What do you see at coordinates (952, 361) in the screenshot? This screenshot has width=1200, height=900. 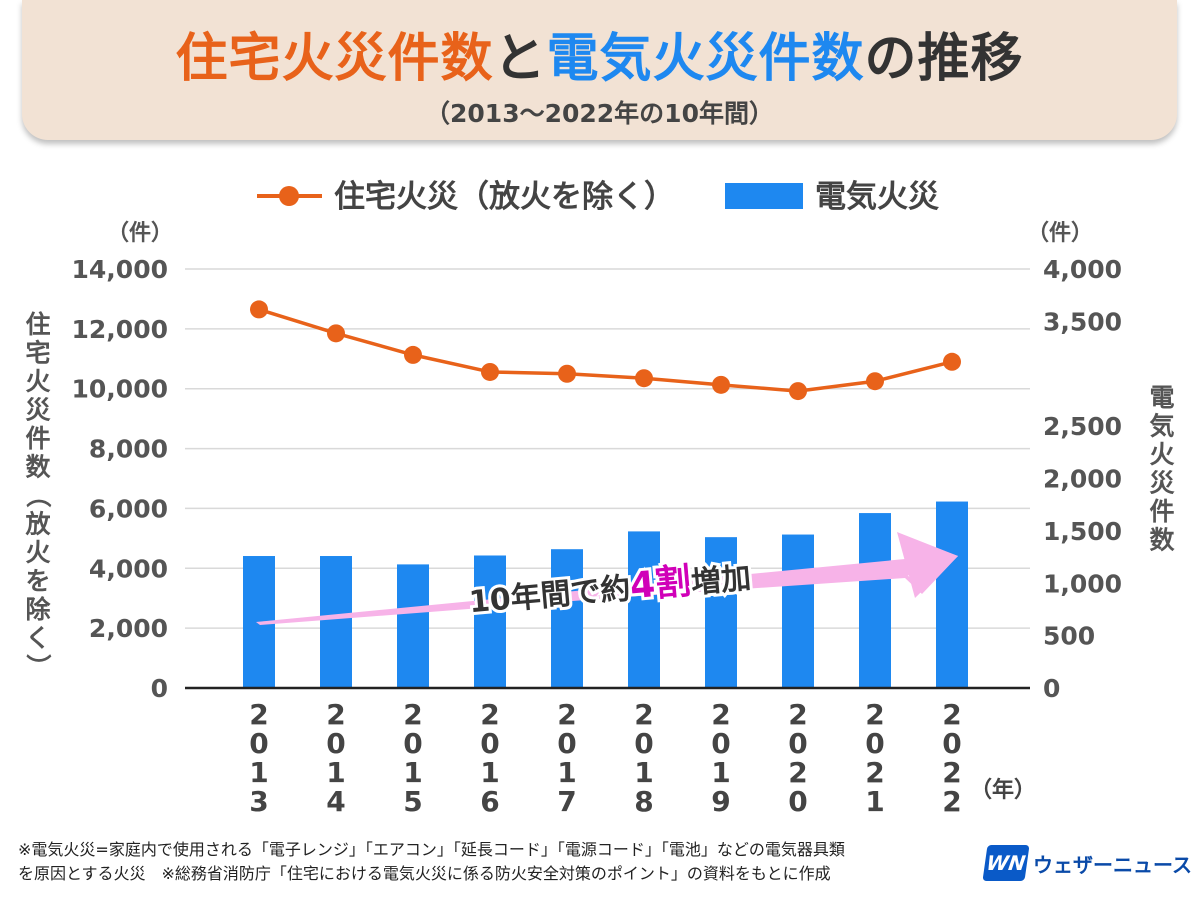 I see `point-residential-2022` at bounding box center [952, 361].